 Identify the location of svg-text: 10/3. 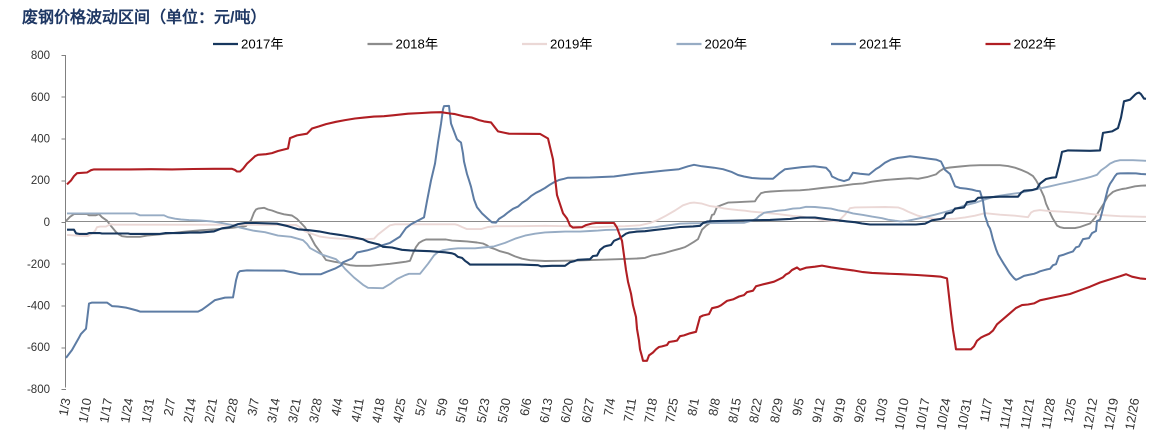
(881, 410).